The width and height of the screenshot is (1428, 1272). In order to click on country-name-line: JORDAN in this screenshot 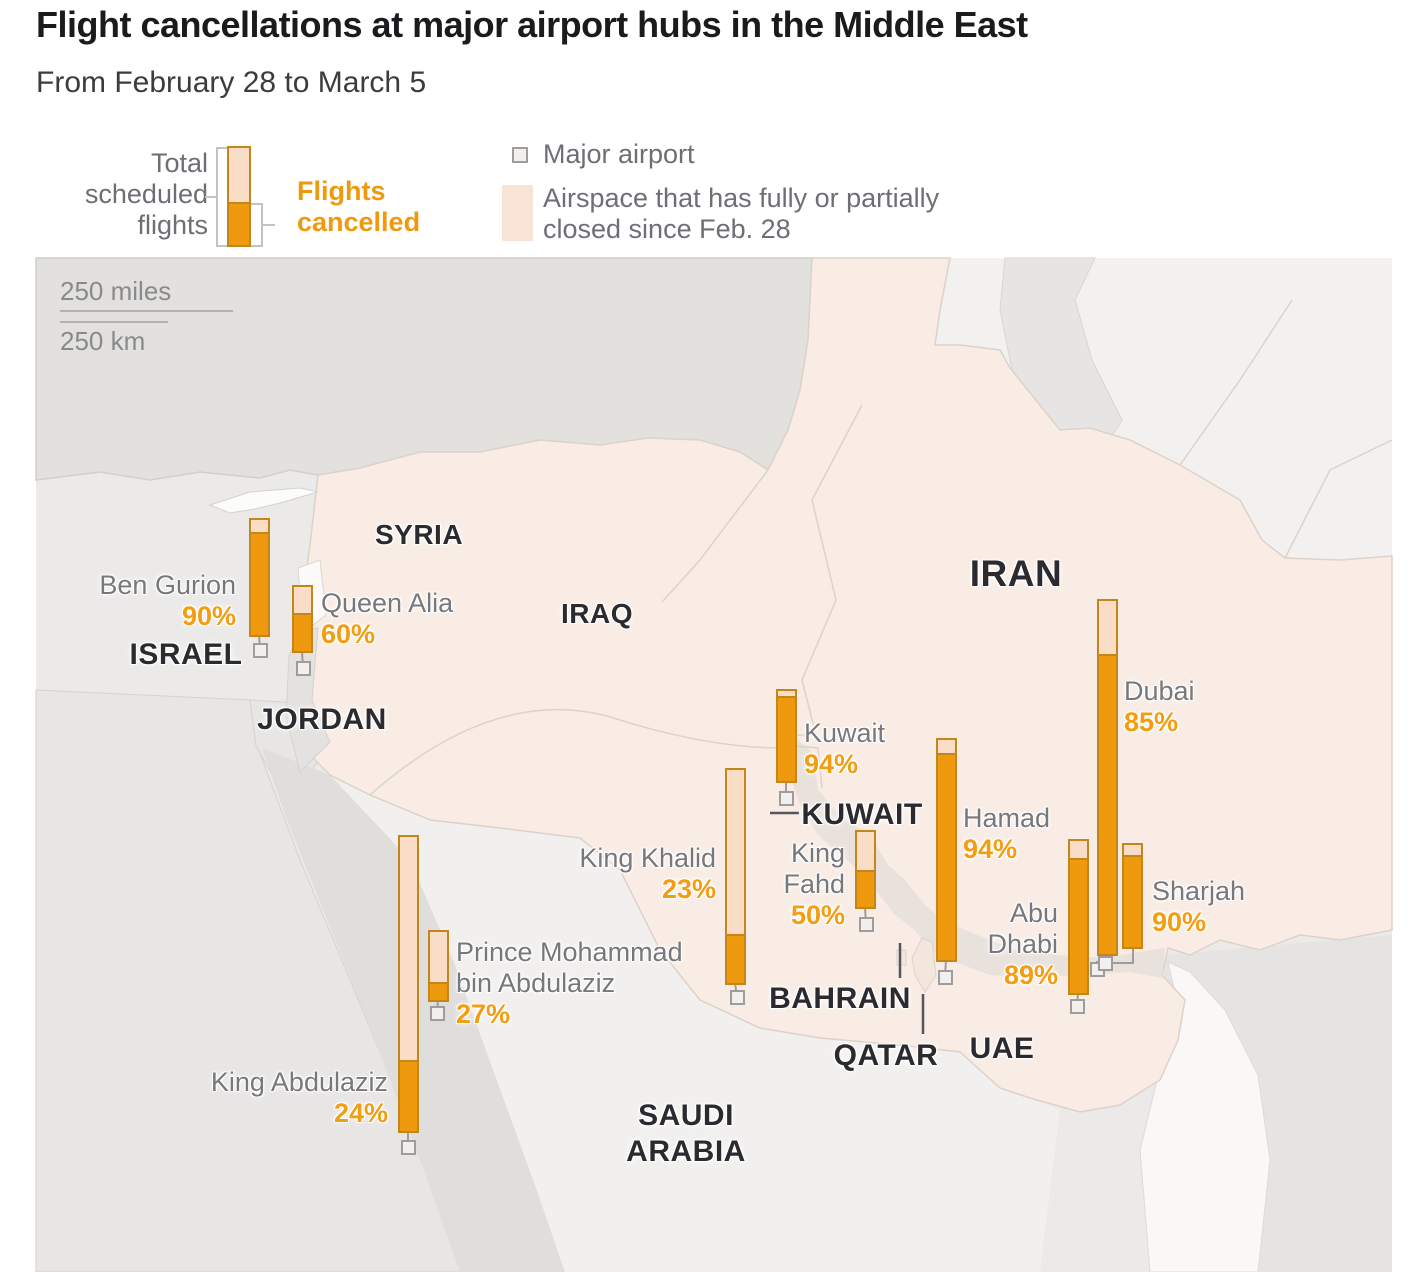, I will do `click(322, 719)`.